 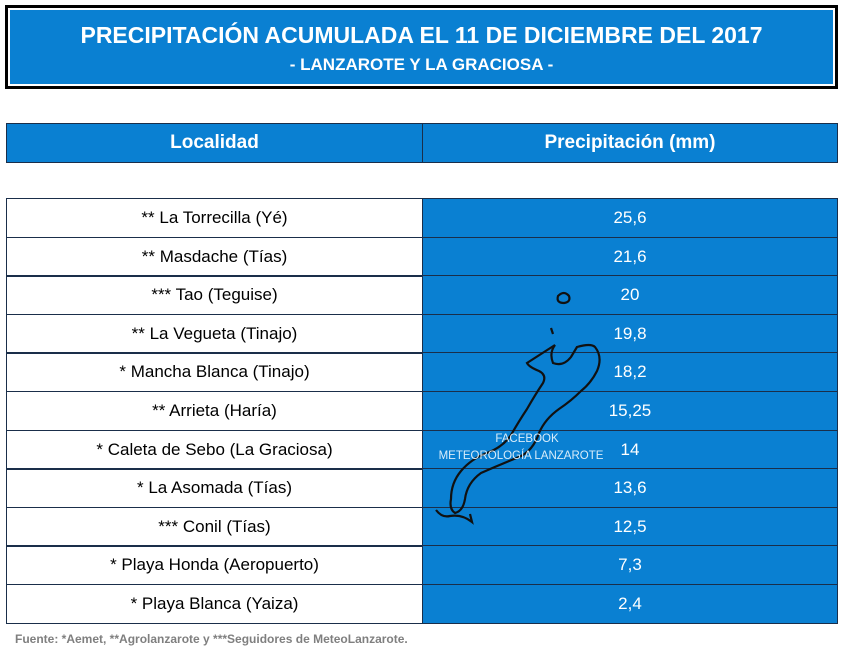 I want to click on location-cell: * Playa Honda (Aeropuerto), so click(x=215, y=565).